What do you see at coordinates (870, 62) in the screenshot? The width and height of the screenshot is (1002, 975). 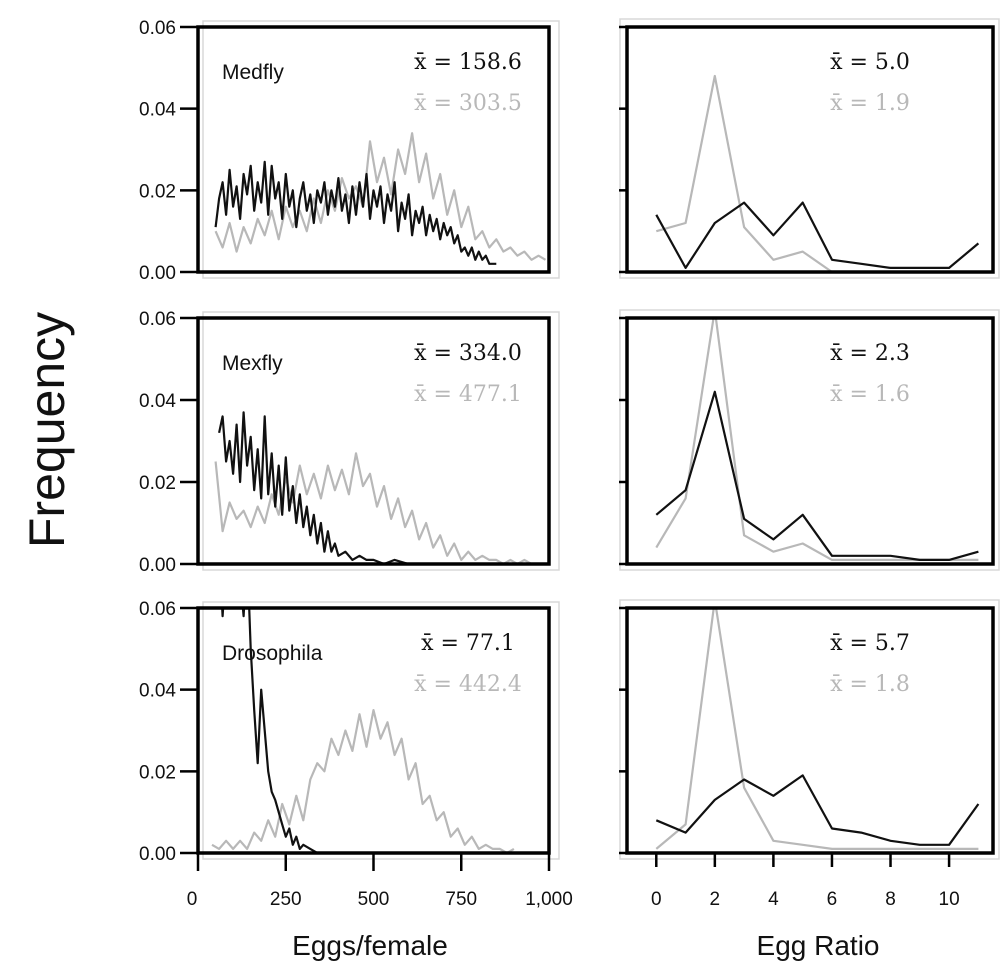 I see `mean-black-label: x̄ = 5.0` at bounding box center [870, 62].